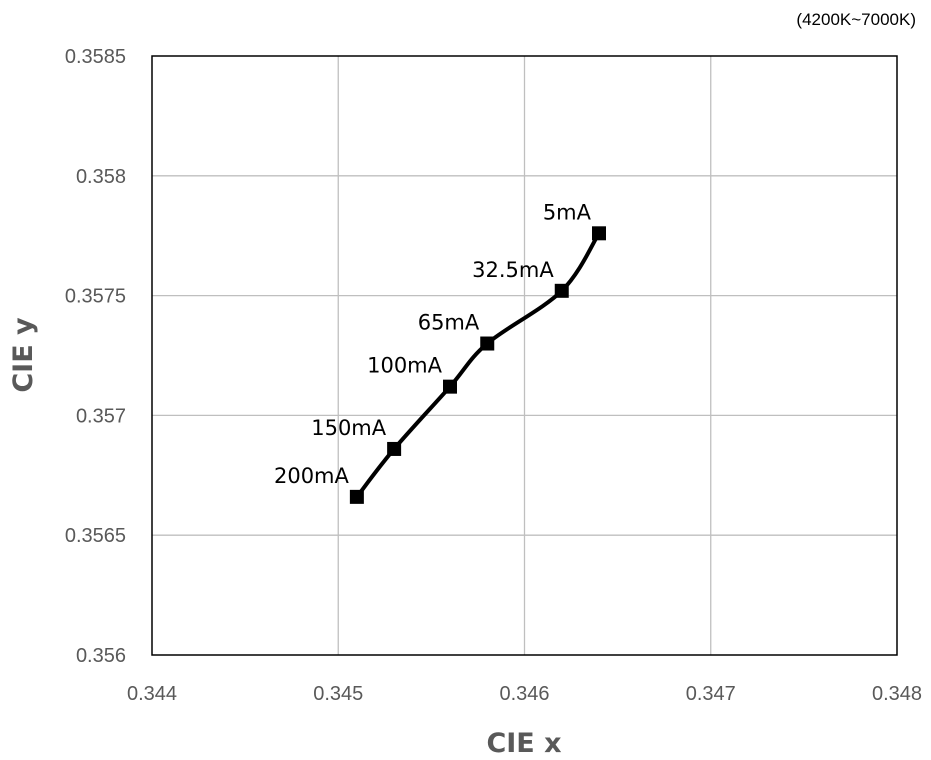  I want to click on x-tick-label: 0.345, so click(338, 694).